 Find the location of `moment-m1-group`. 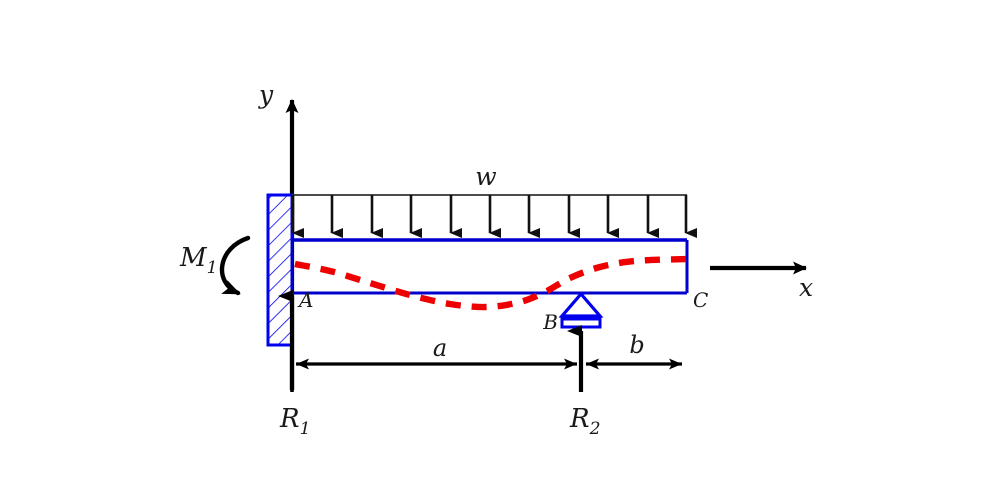

moment-m1-group is located at coordinates (235, 265).